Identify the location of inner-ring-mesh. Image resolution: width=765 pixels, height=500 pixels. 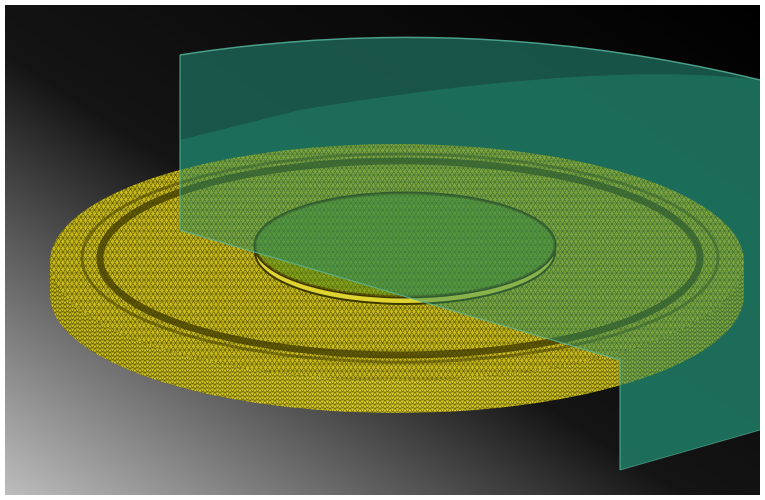
(405, 245).